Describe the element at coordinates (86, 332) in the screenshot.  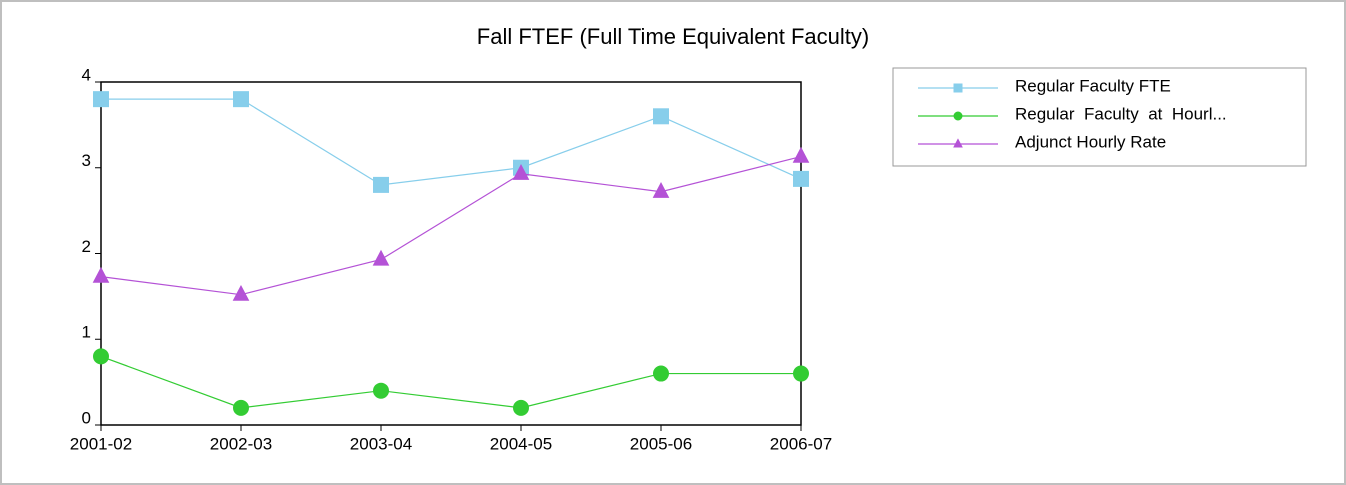
I see `y-tick-label: 1` at that location.